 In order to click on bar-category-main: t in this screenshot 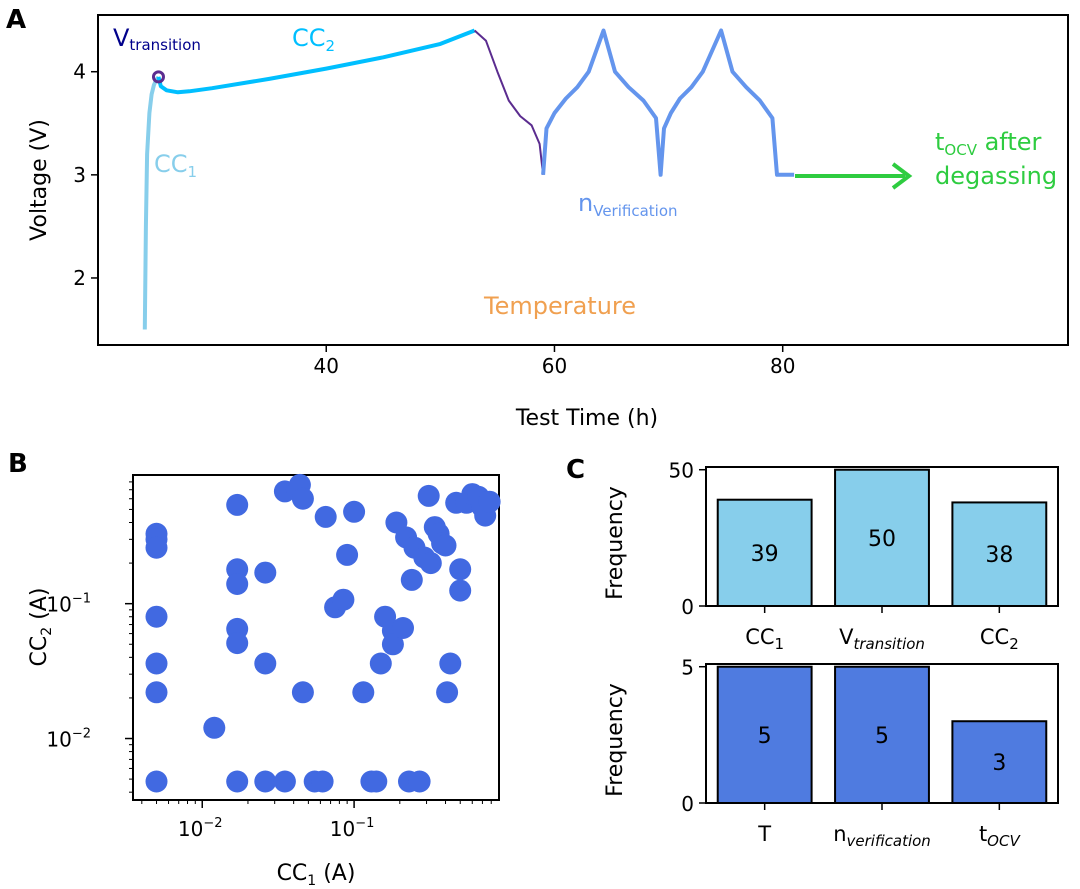, I will do `click(983, 834)`.